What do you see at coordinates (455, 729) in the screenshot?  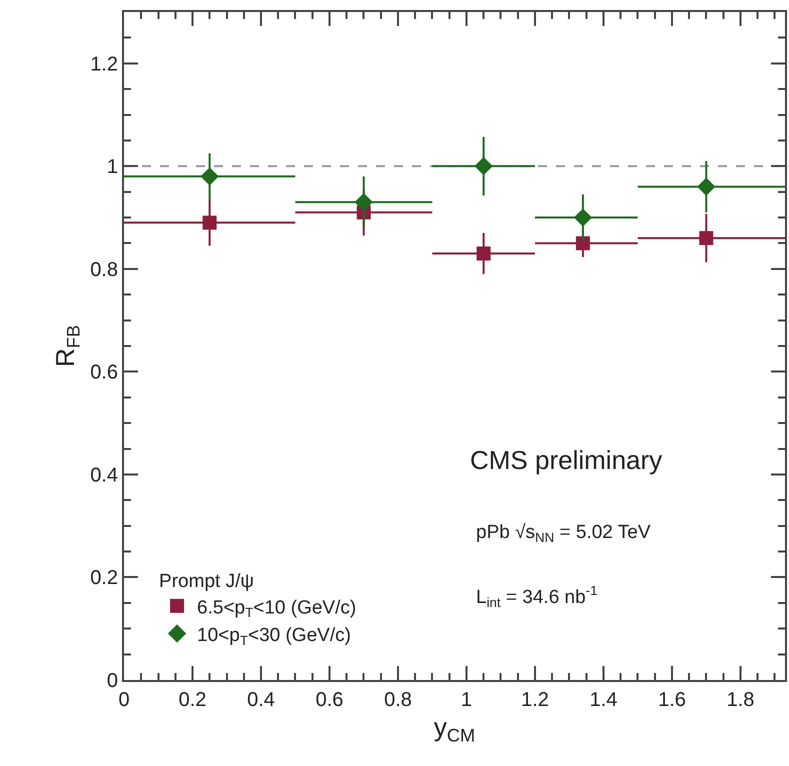 I see `x-axis-title: y$_{CM}$` at bounding box center [455, 729].